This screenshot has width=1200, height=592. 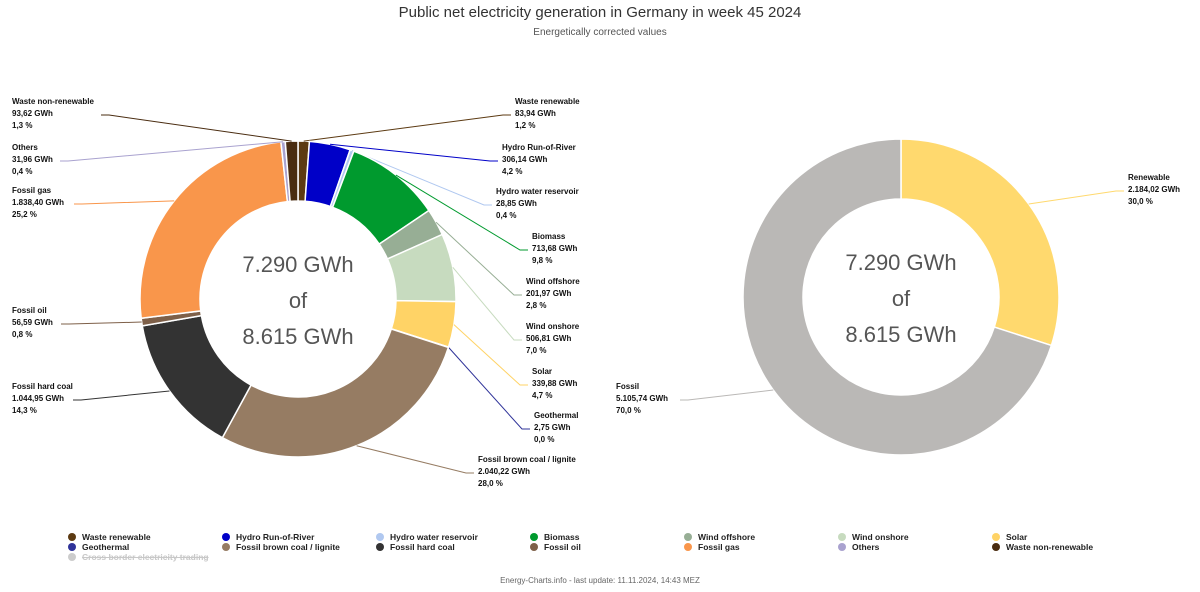 What do you see at coordinates (335, 393) in the screenshot?
I see `slice-brown_coal` at bounding box center [335, 393].